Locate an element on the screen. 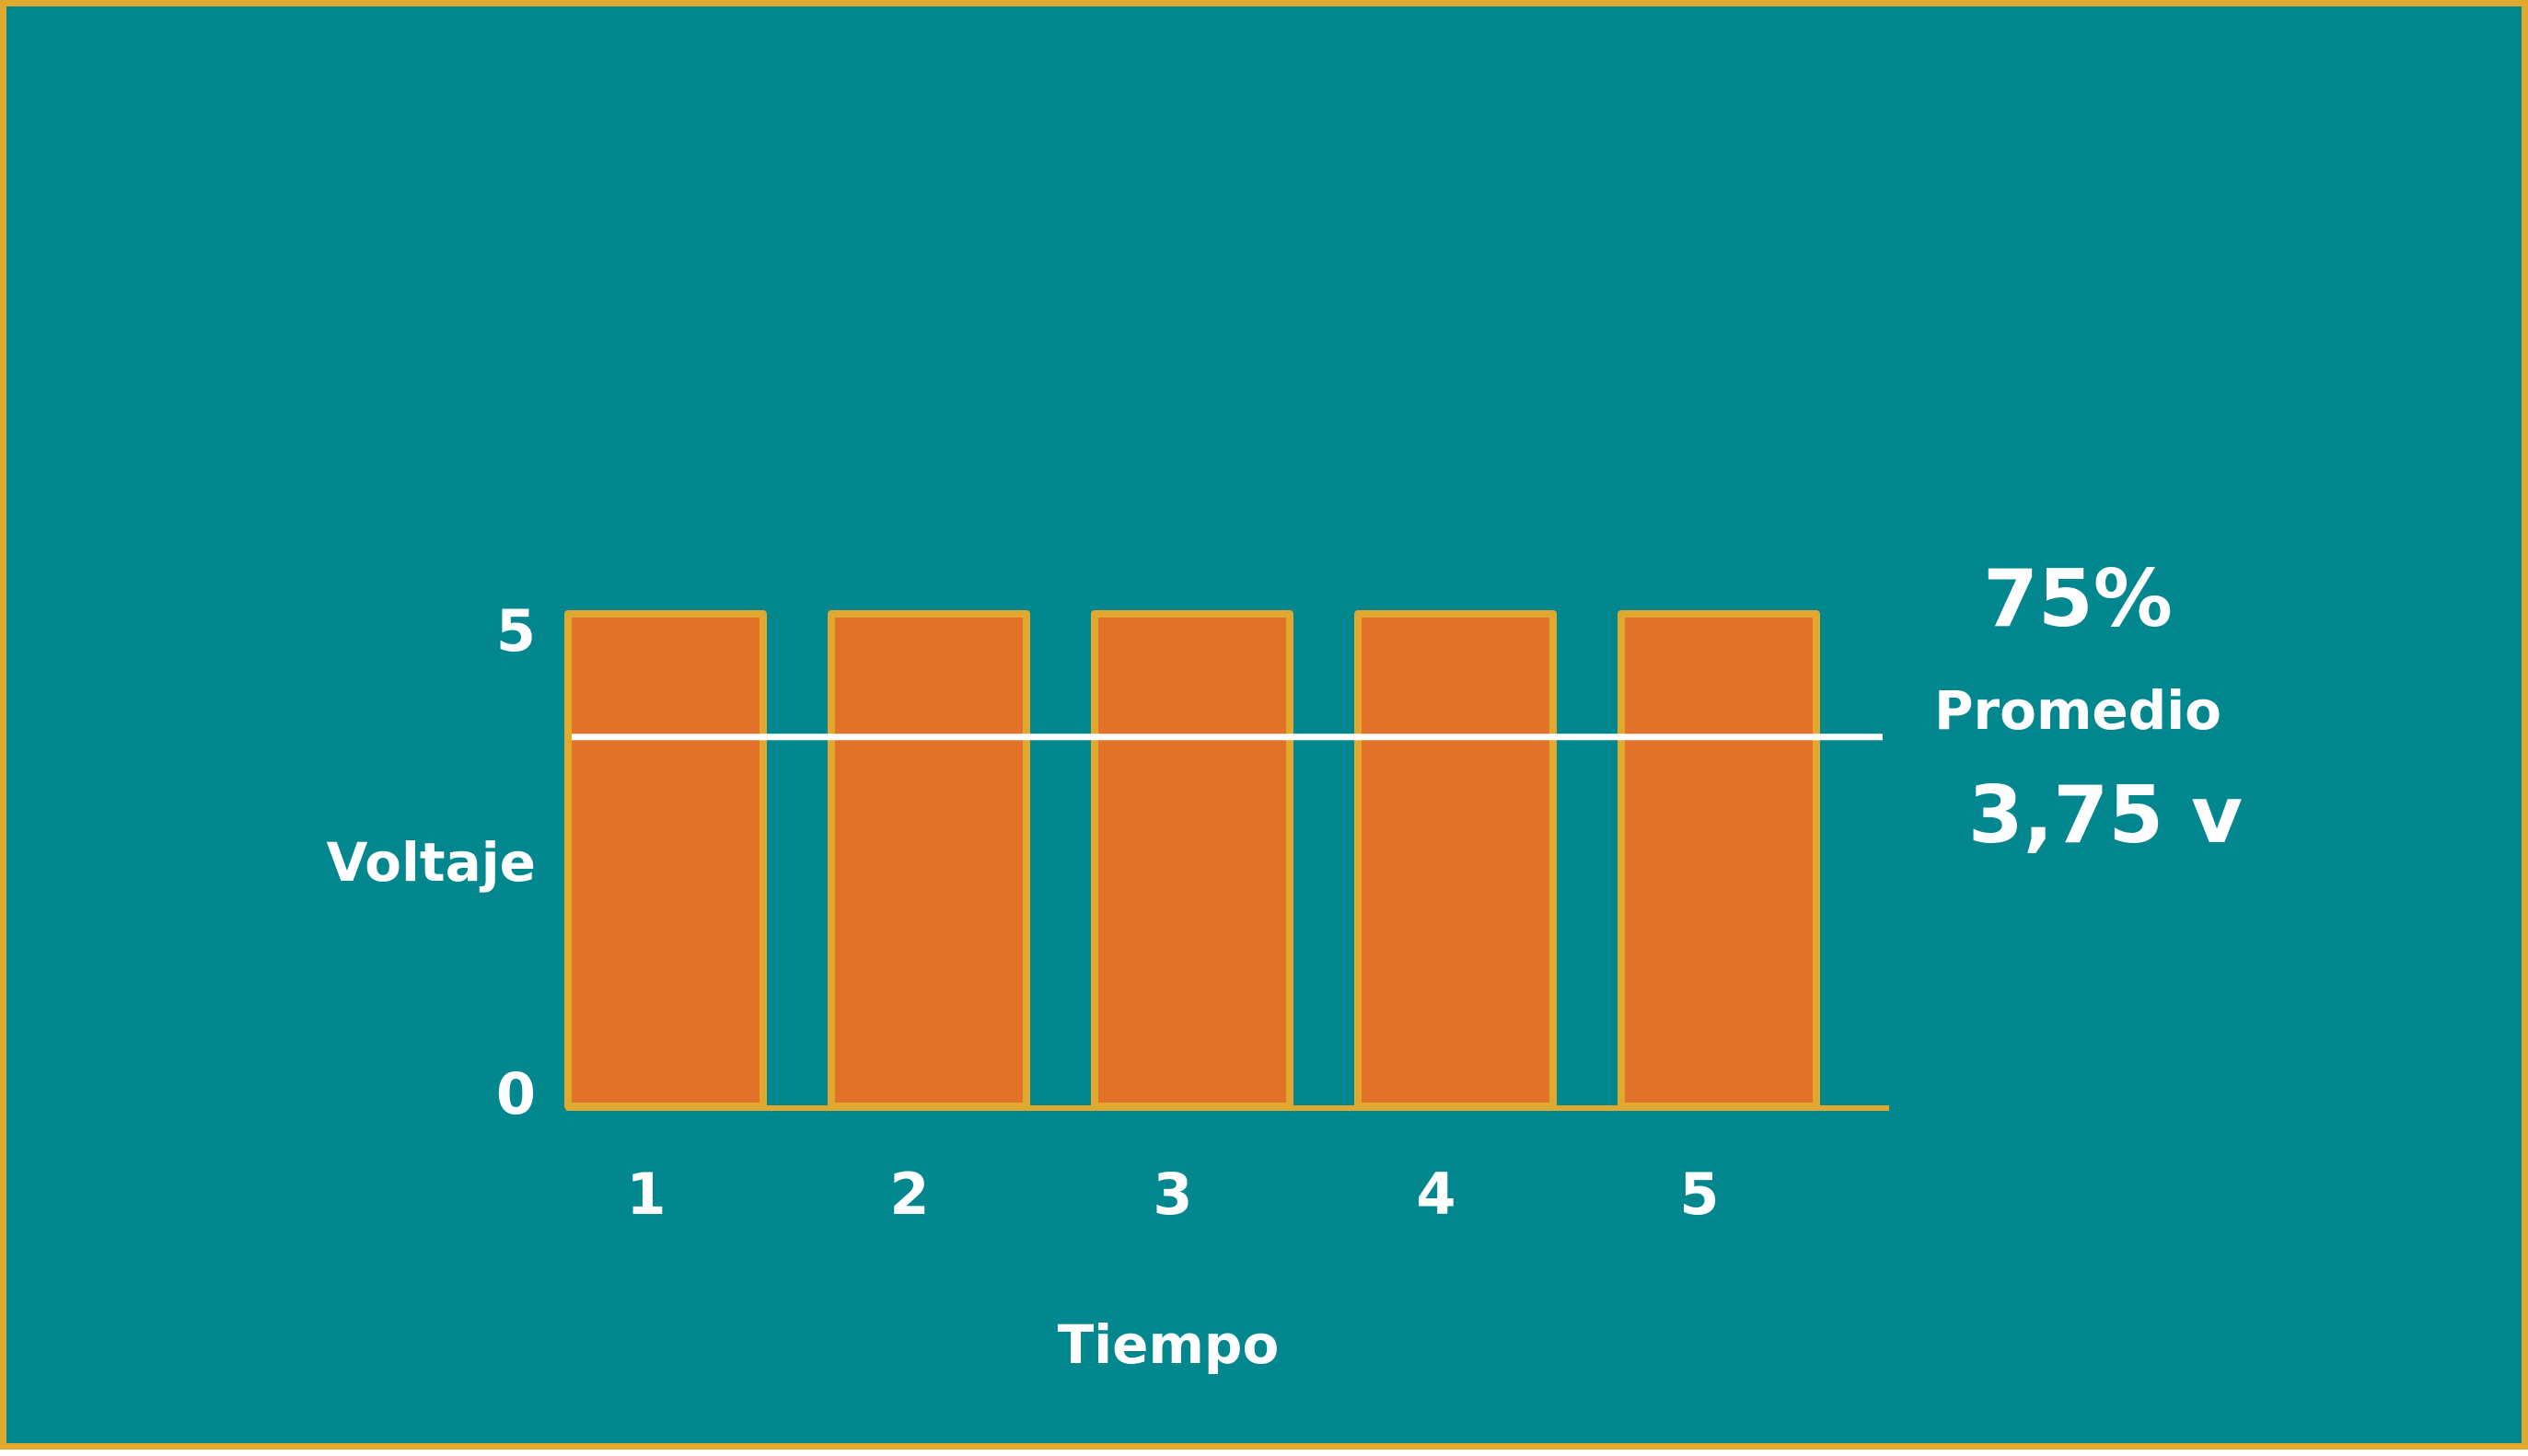 Image resolution: width=2528 pixels, height=1456 pixels. x-axis-label: Tiempo is located at coordinates (1169, 1344).